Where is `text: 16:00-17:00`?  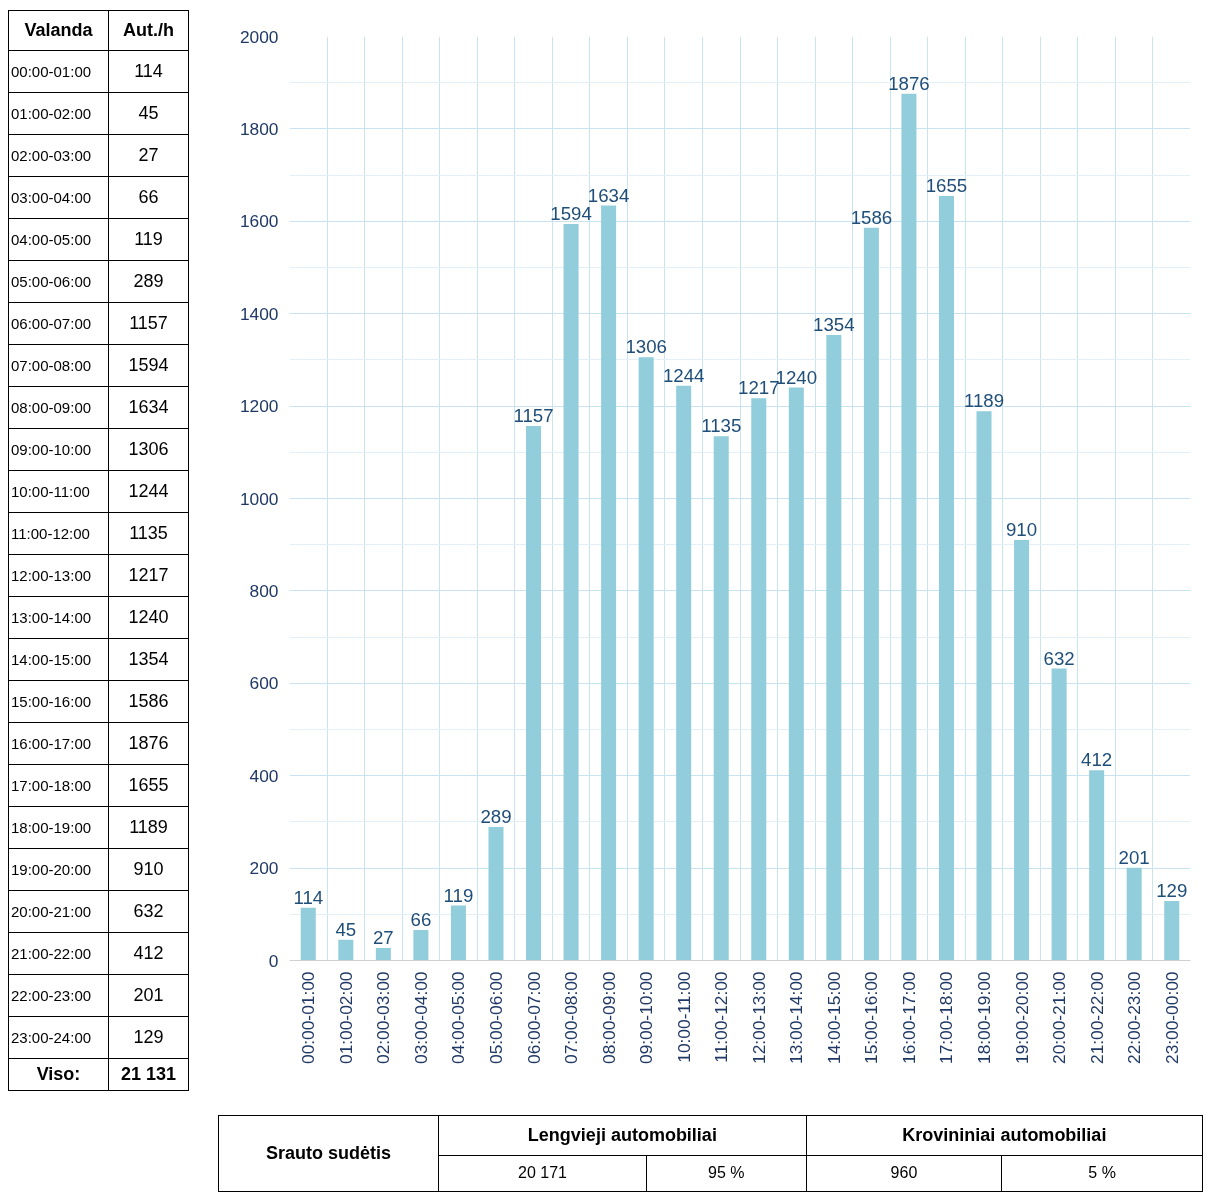 text: 16:00-17:00 is located at coordinates (58, 743).